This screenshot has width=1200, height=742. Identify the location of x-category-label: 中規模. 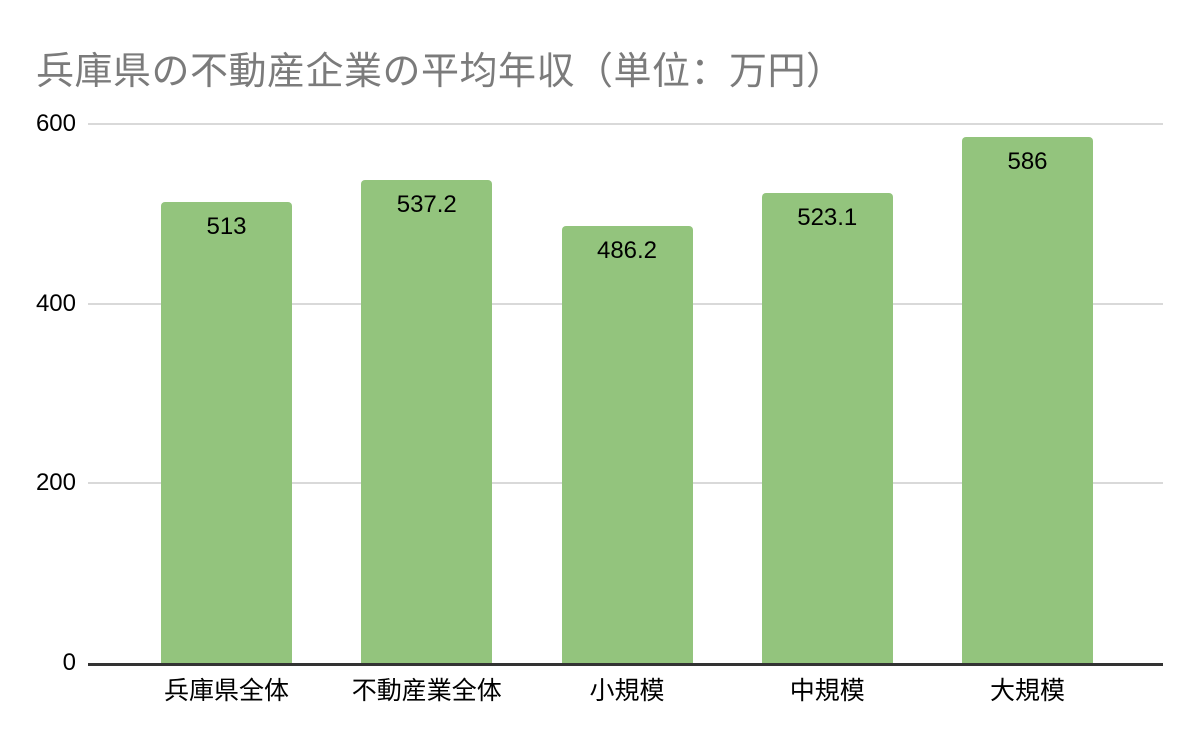
(827, 691).